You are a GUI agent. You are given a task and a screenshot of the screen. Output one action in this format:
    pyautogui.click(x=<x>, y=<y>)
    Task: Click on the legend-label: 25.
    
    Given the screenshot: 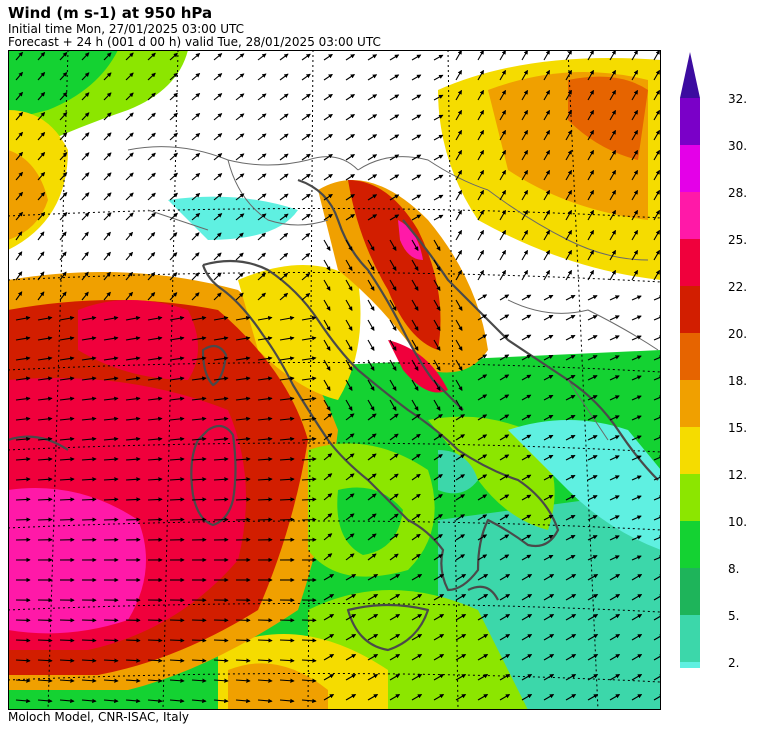 What is the action you would take?
    pyautogui.click(x=737, y=240)
    